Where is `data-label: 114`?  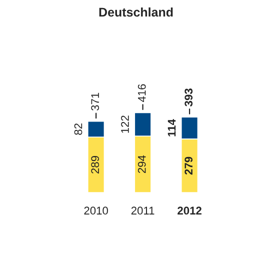 data-label: 114 is located at coordinates (172, 127).